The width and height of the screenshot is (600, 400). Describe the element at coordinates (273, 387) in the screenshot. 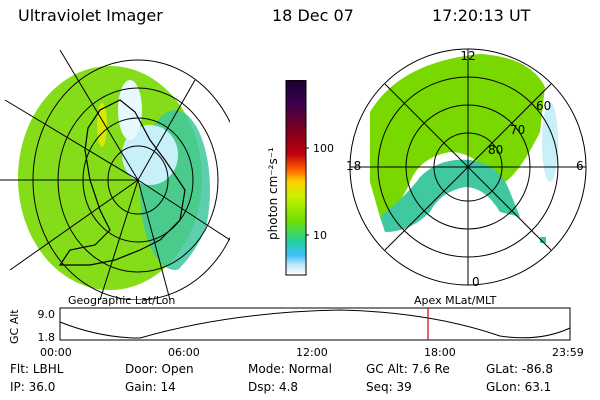

I see `info-dsp: Dsp: 4.8` at that location.